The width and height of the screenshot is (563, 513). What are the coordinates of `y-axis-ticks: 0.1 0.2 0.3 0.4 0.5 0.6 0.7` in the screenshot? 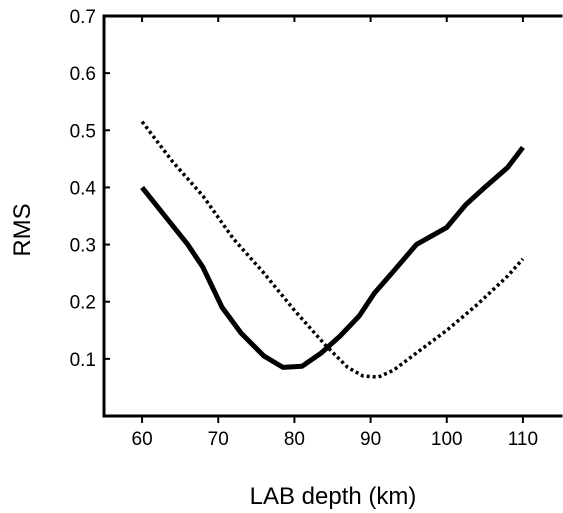 It's located at (90, 189).